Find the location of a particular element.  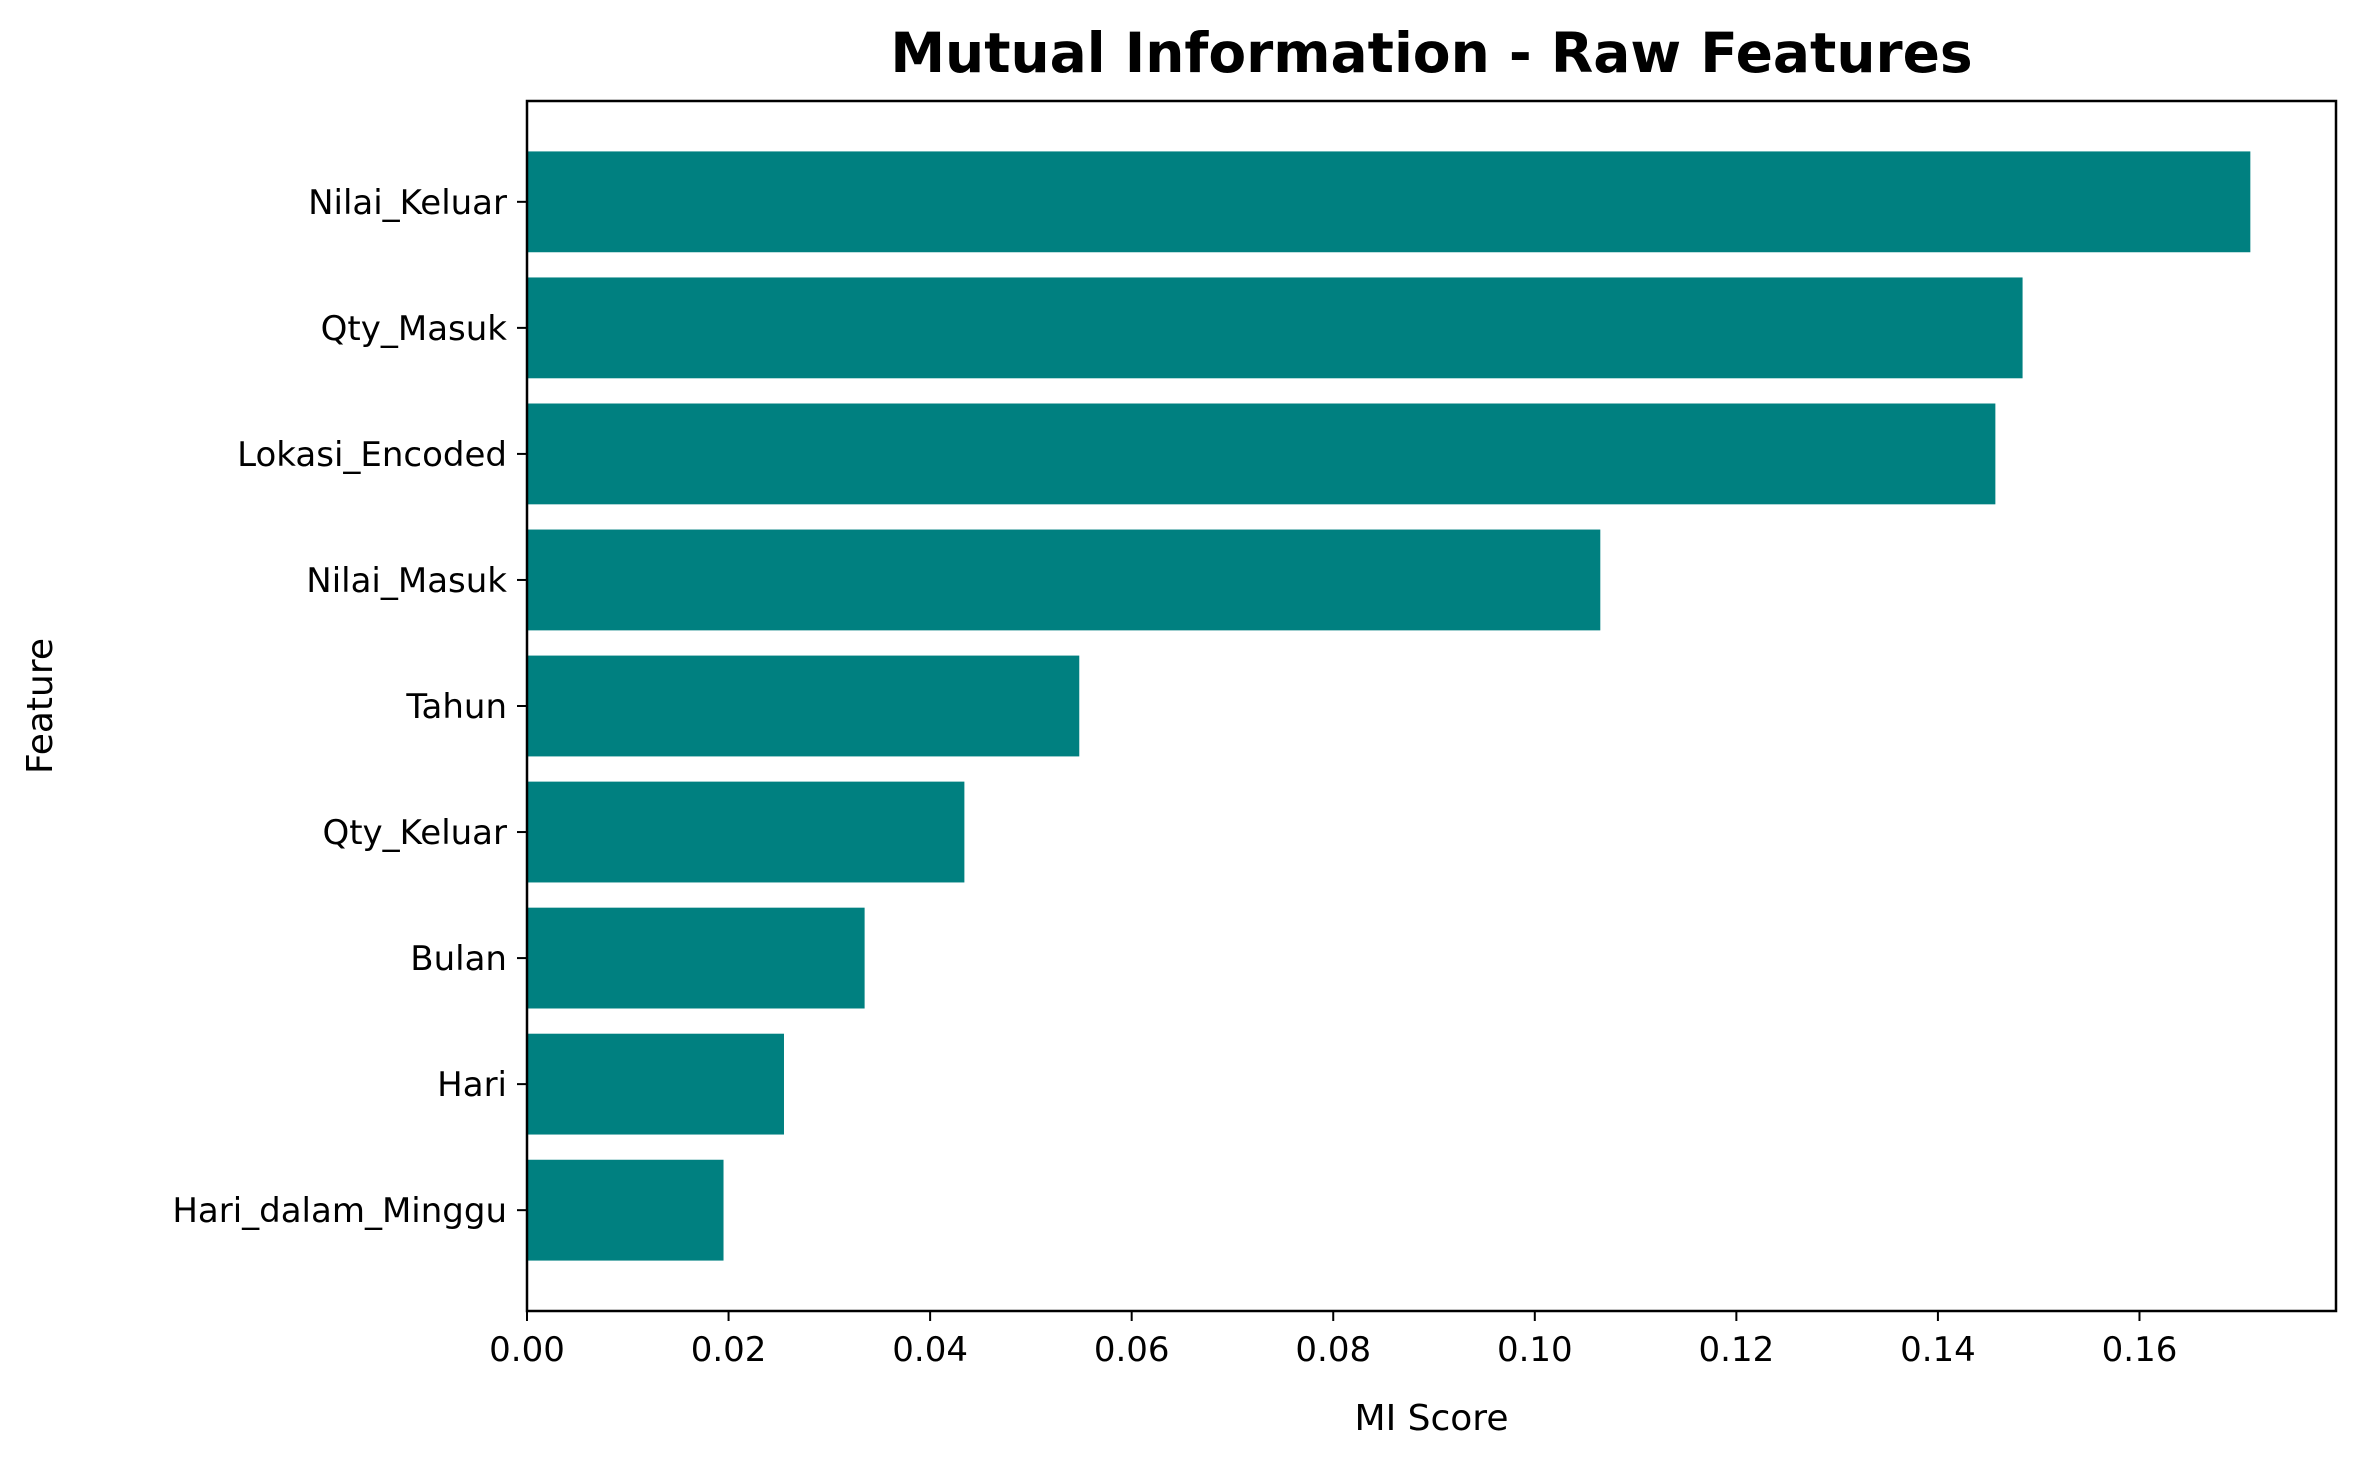

x-tick-label: 0.00 is located at coordinates (527, 1350).